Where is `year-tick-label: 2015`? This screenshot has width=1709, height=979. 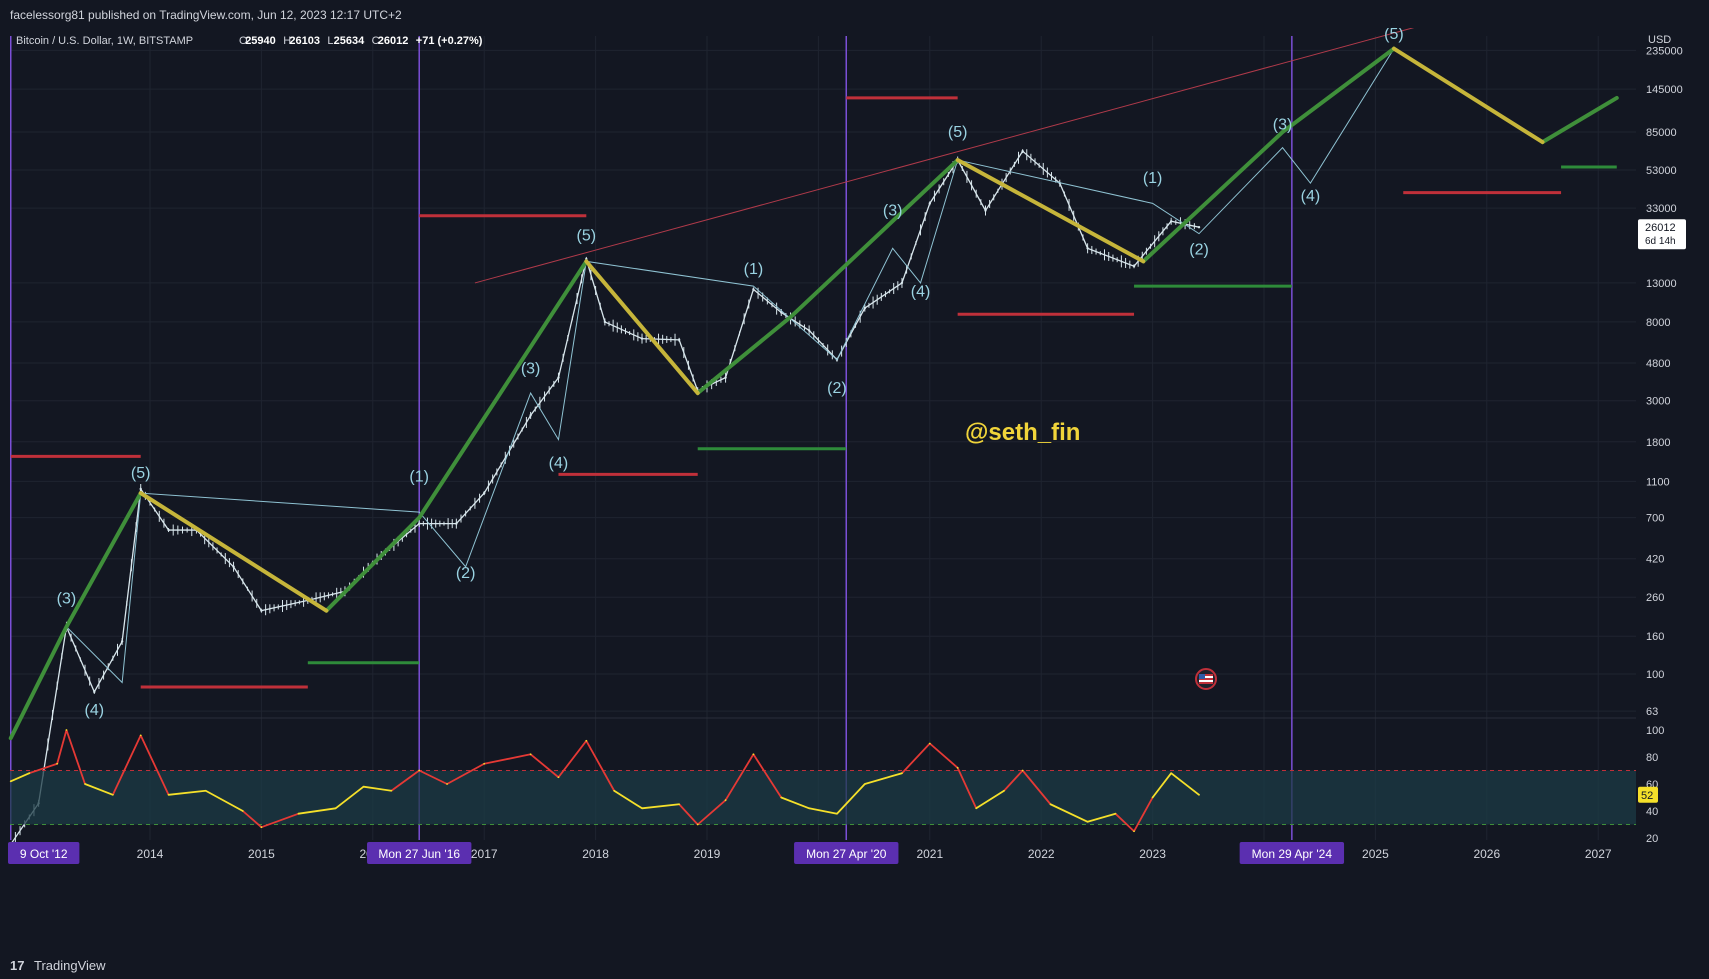 year-tick-label: 2015 is located at coordinates (261, 854).